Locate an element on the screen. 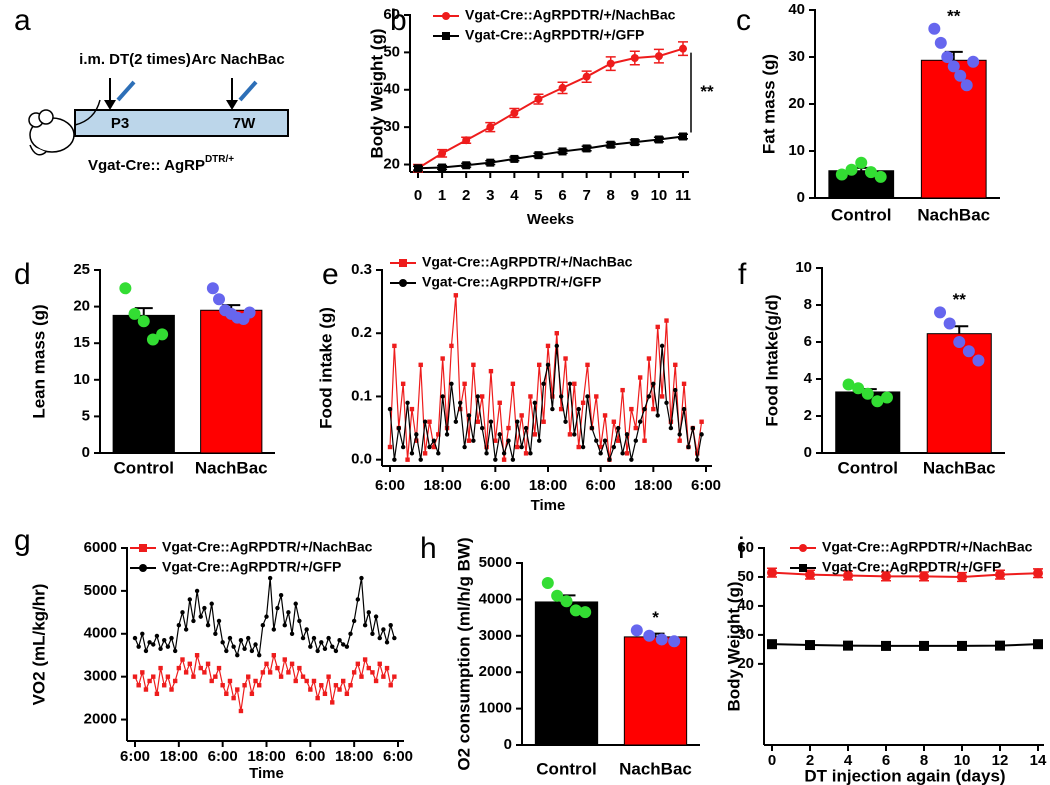  y-tick-label: 0.3 is located at coordinates (361, 269).